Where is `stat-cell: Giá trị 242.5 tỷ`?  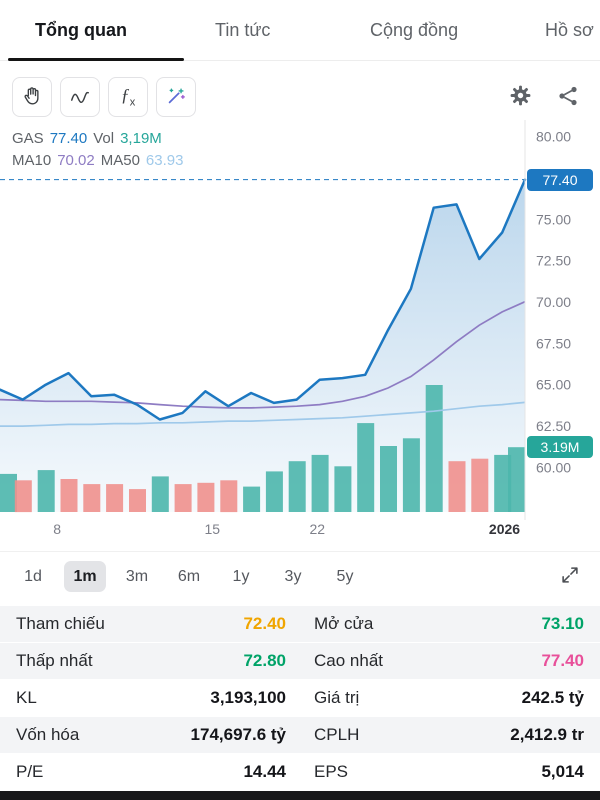
stat-cell: Giá trị 242.5 tỷ is located at coordinates (449, 698).